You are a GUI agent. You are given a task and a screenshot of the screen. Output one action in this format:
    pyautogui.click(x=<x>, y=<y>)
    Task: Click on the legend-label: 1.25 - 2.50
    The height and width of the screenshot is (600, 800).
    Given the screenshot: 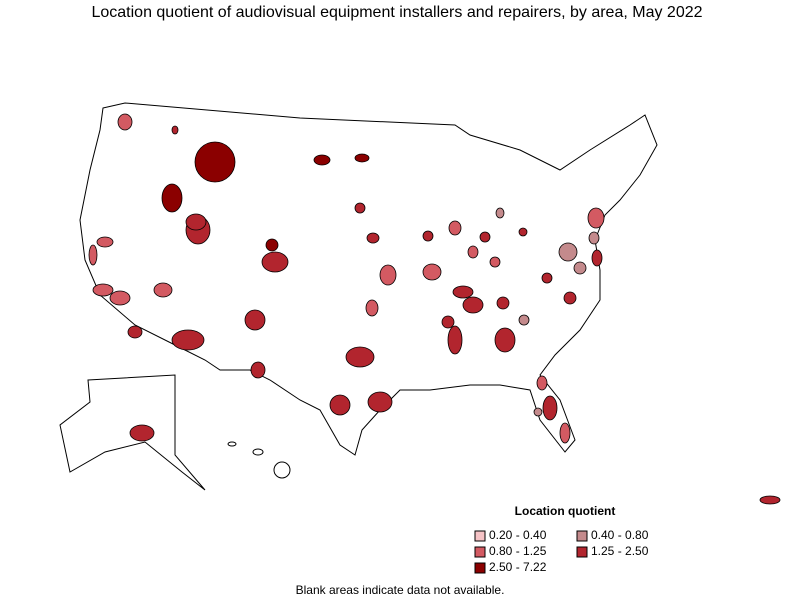 What is the action you would take?
    pyautogui.click(x=620, y=551)
    